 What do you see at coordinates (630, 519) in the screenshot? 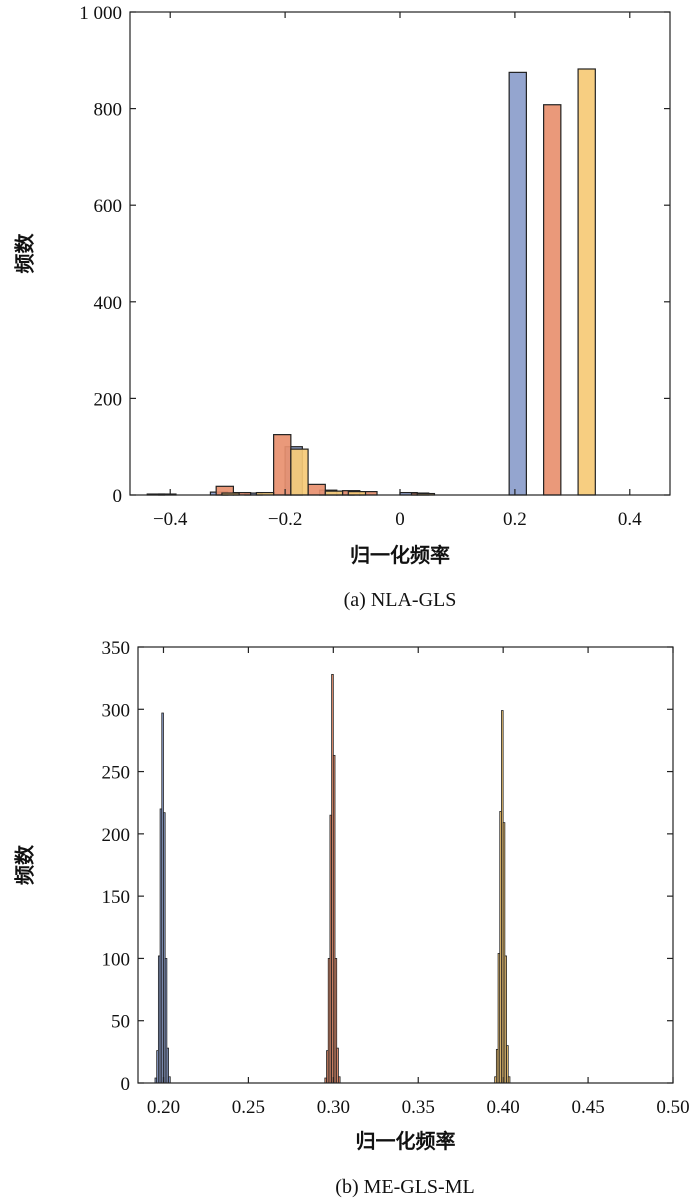
I see `x-tick-label: 0.4` at bounding box center [630, 519].